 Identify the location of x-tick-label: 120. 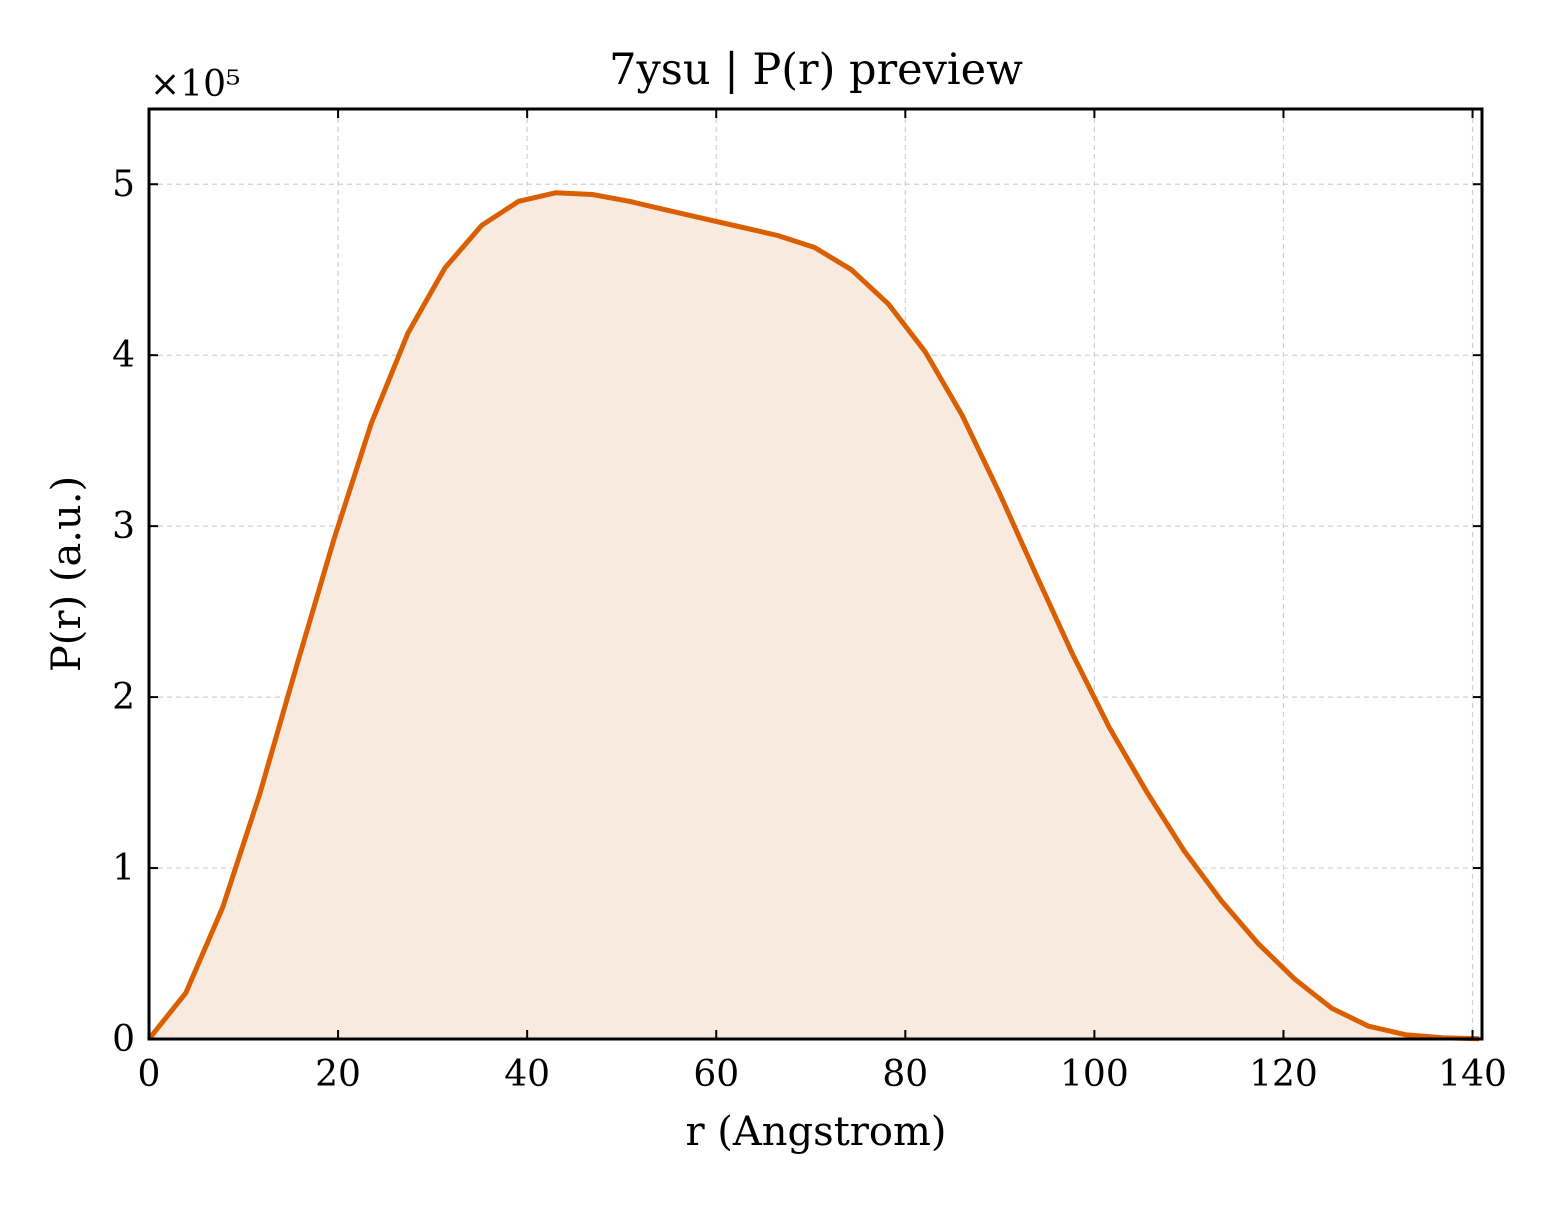
(1283, 1074).